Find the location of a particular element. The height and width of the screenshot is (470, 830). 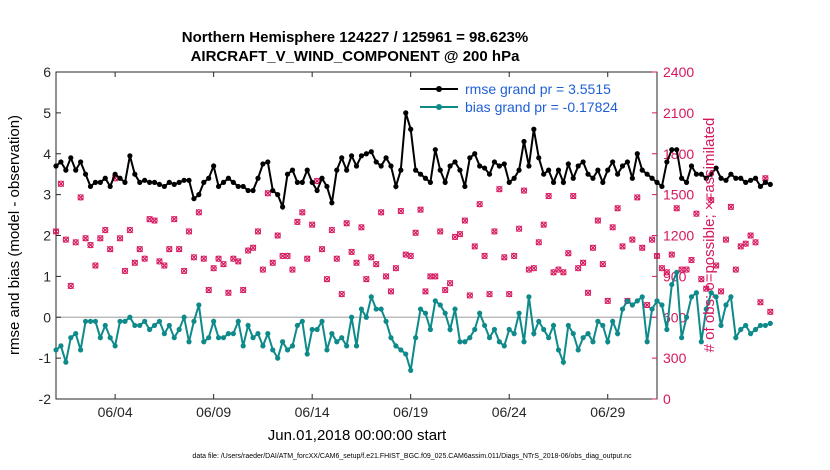

x-tick-label: 06/14 is located at coordinates (312, 412).